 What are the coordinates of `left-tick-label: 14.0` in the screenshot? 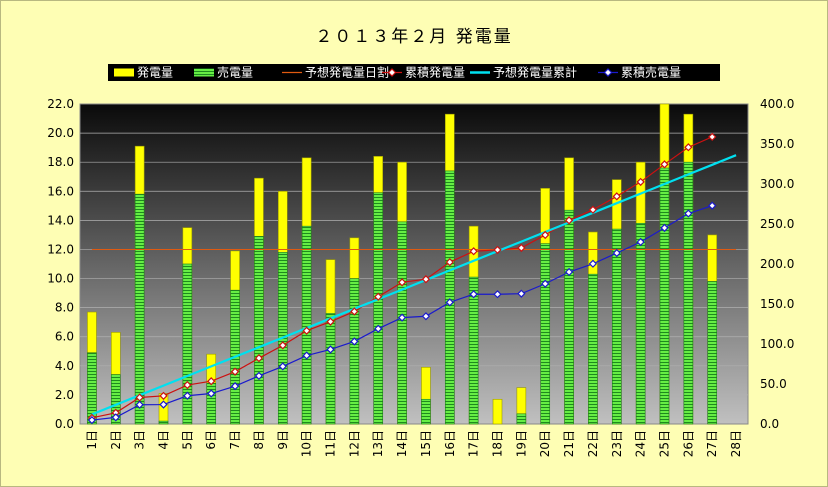 It's located at (60, 220).